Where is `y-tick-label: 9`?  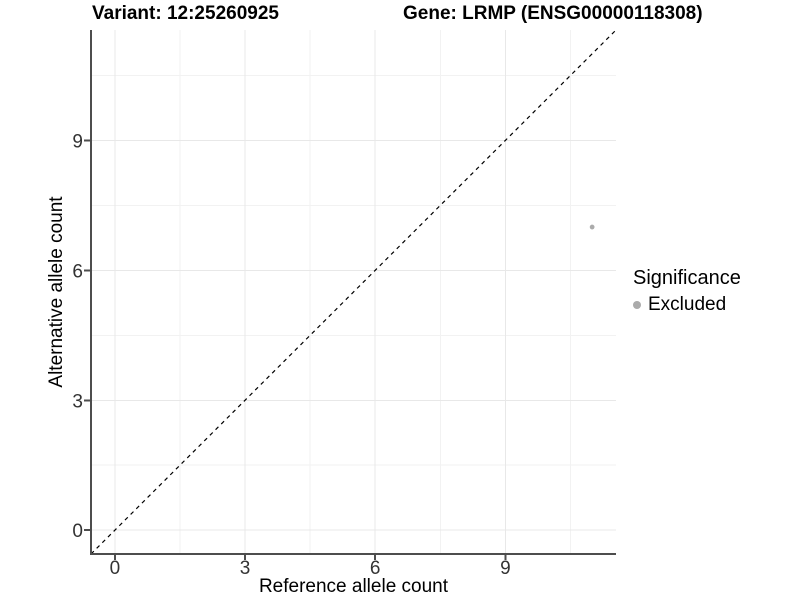 y-tick-label: 9 is located at coordinates (77, 141).